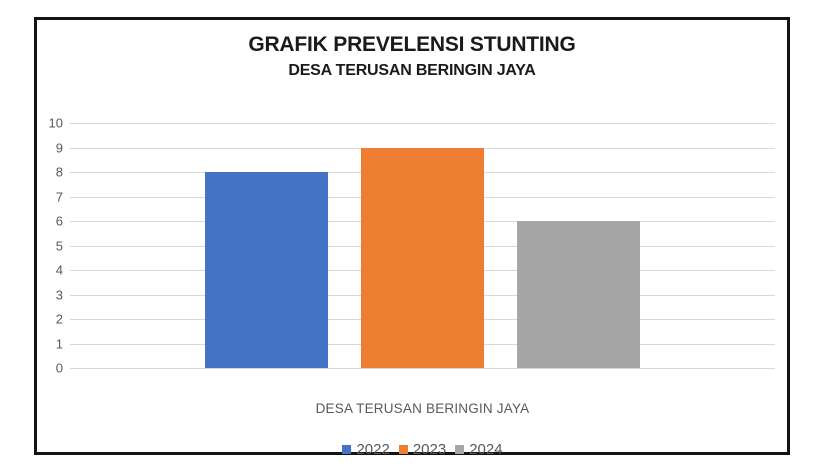  I want to click on y-axis-labels: 0 1 2 3 4 5 6 7 8 9 10, so click(51, 246).